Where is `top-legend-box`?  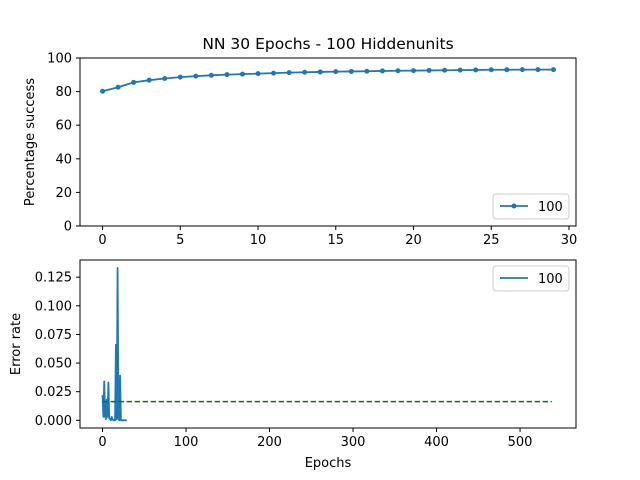 top-legend-box is located at coordinates (531, 206).